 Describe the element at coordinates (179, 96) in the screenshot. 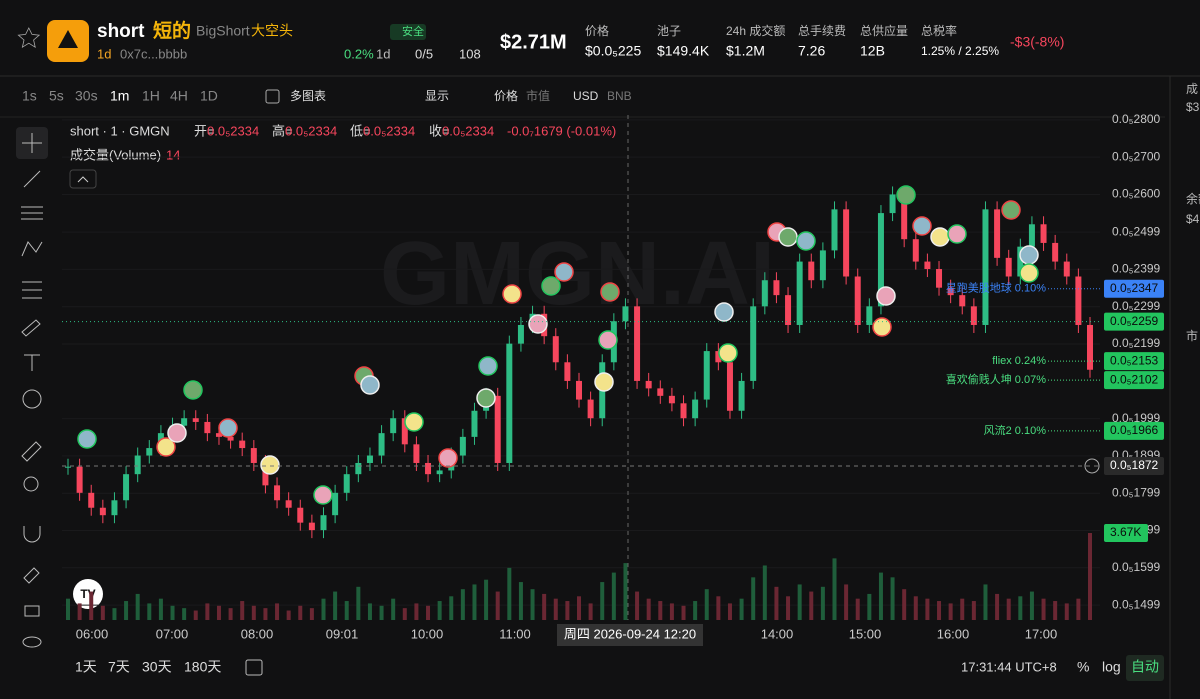

I see `interval-button: 4H` at that location.